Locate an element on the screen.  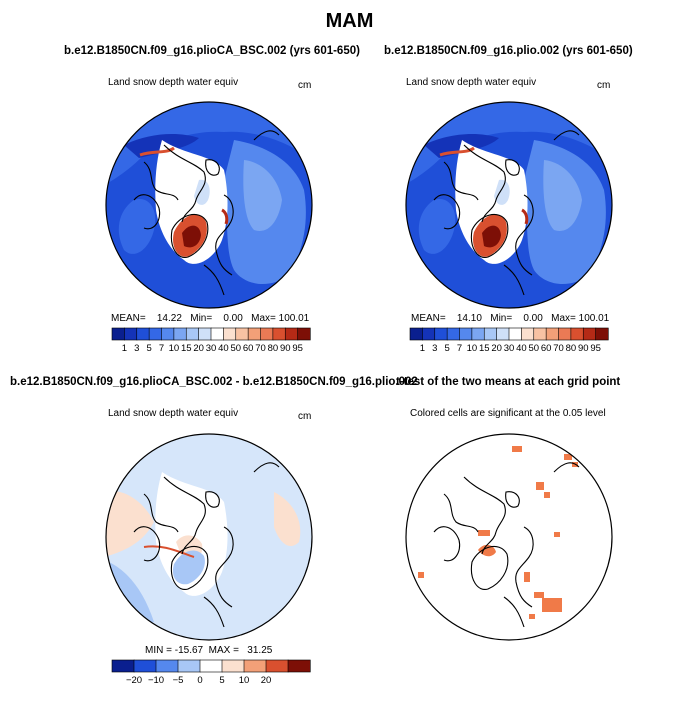
panel3-colorbar: −20 −10 −5 0 5 10 20 is located at coordinates (211, 672).